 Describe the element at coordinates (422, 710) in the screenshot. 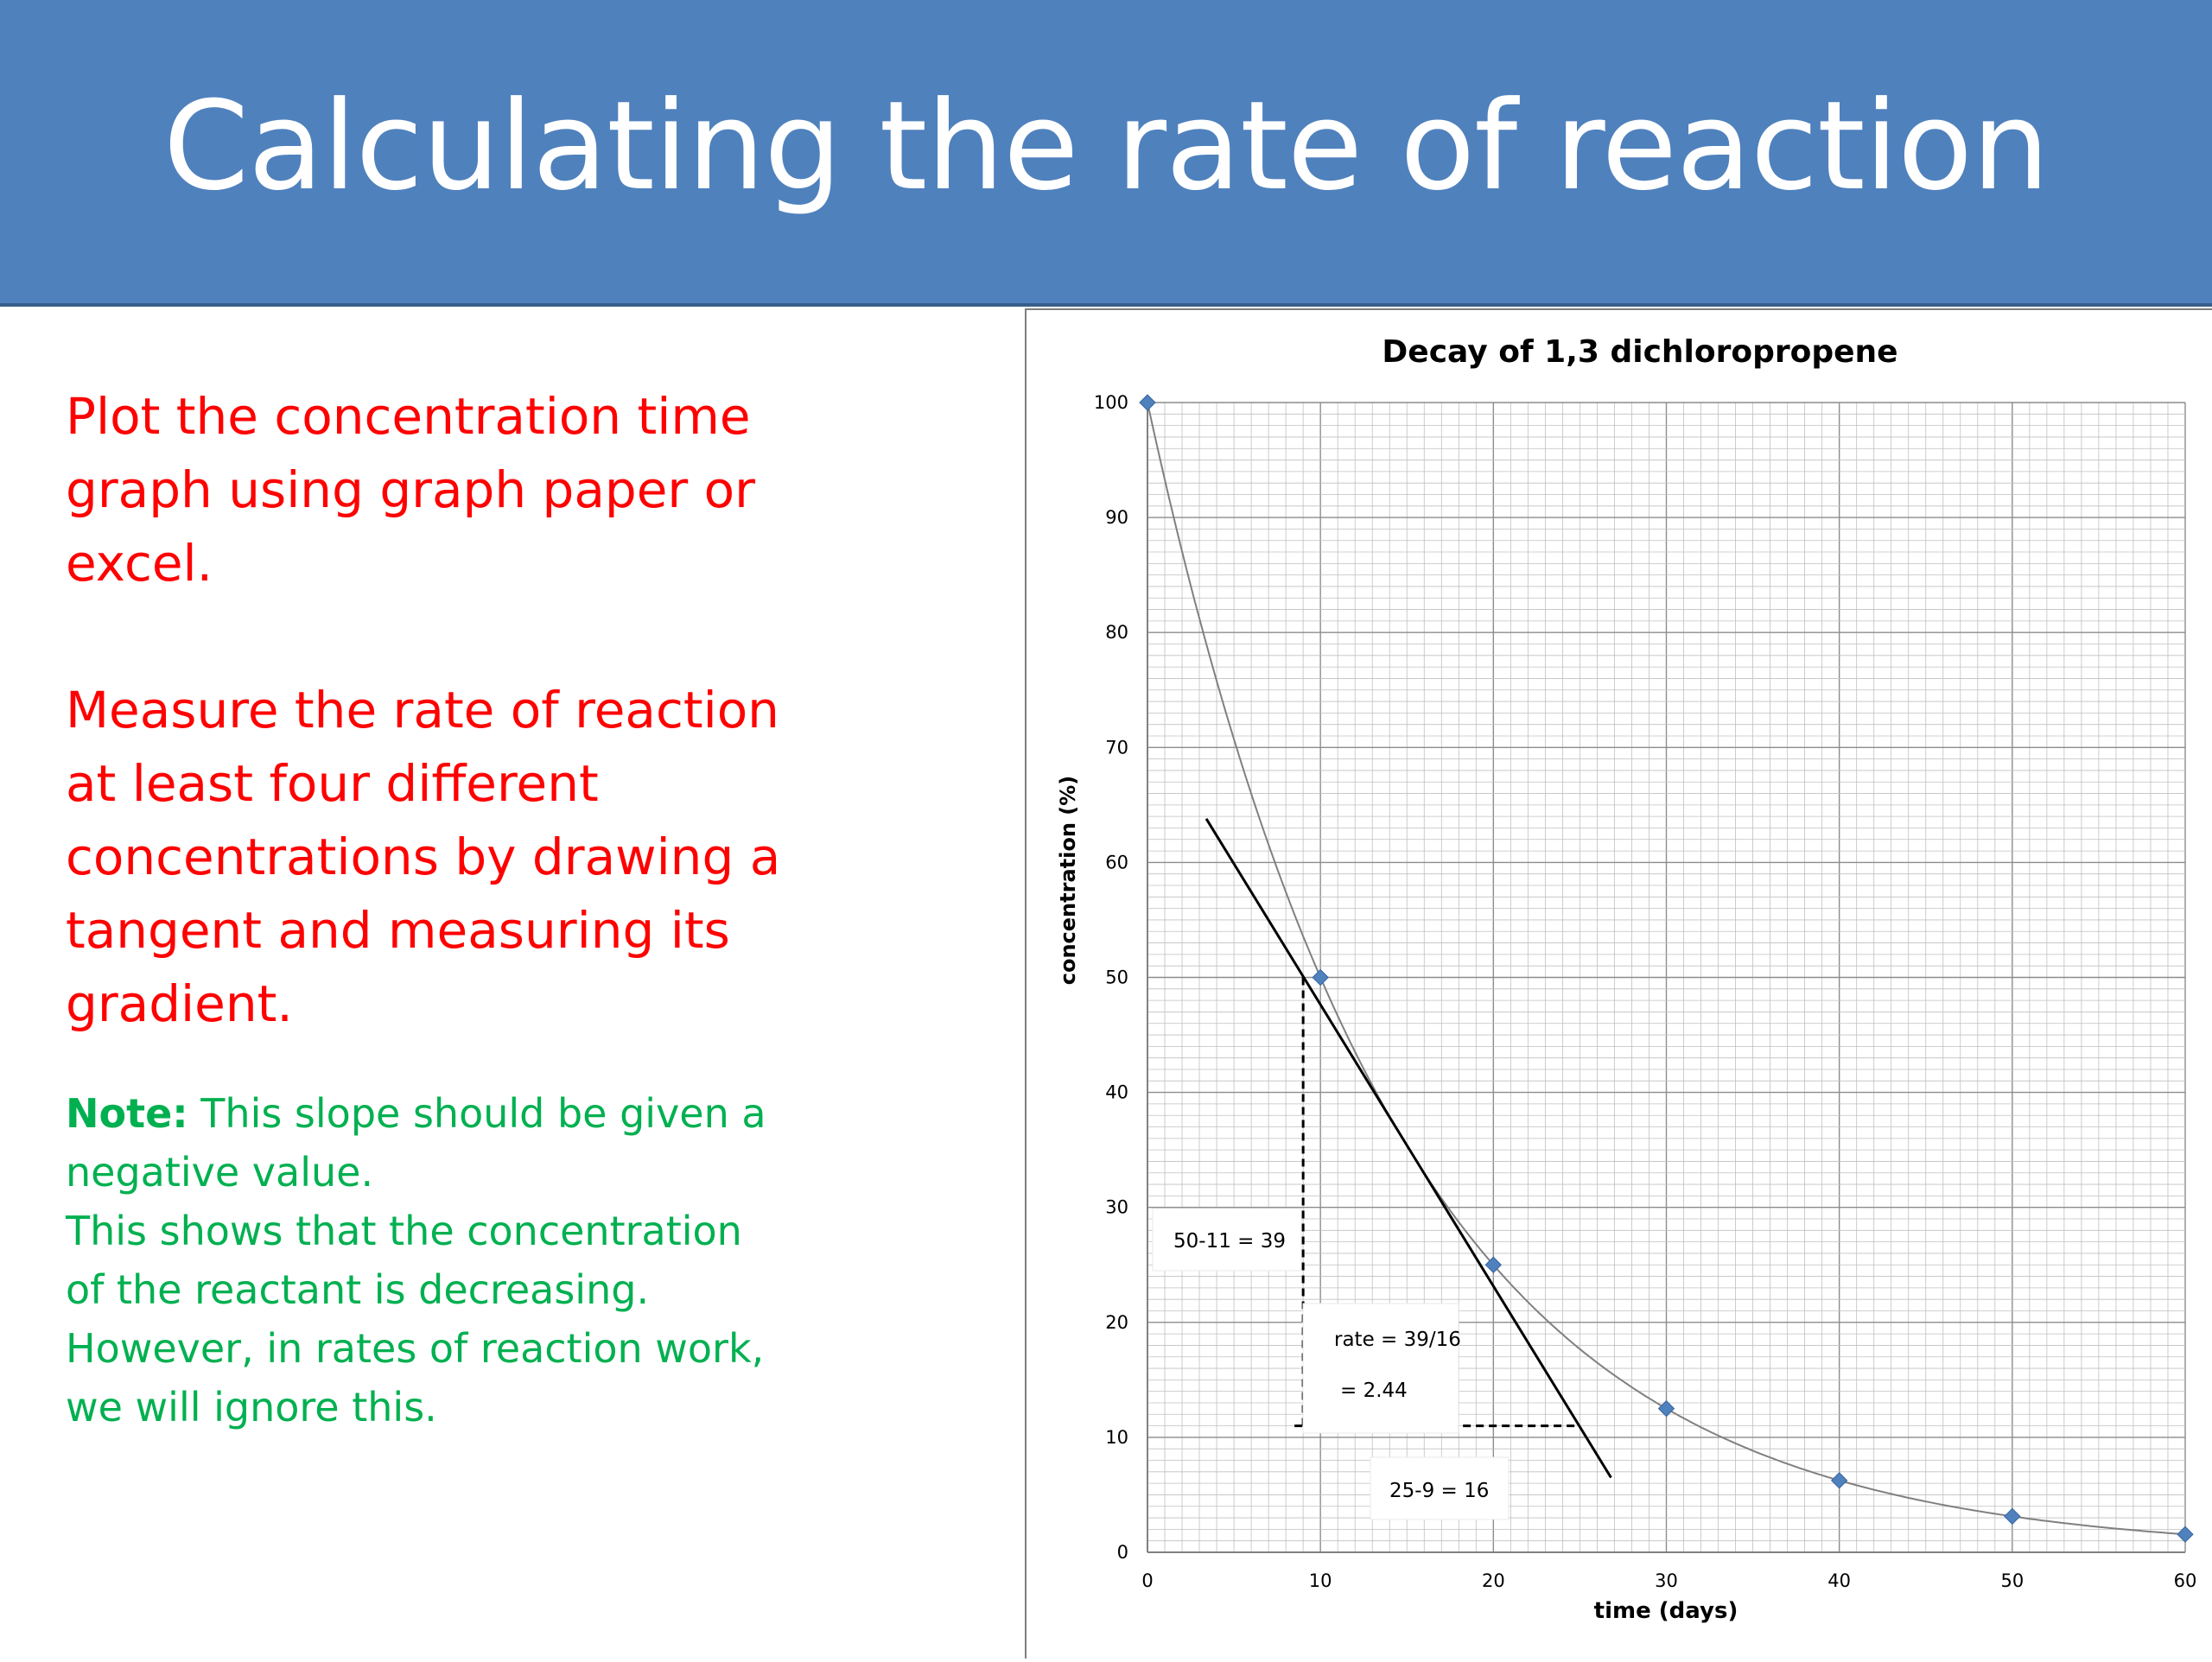

I see `instruction-line: Measure the rate of reaction` at that location.